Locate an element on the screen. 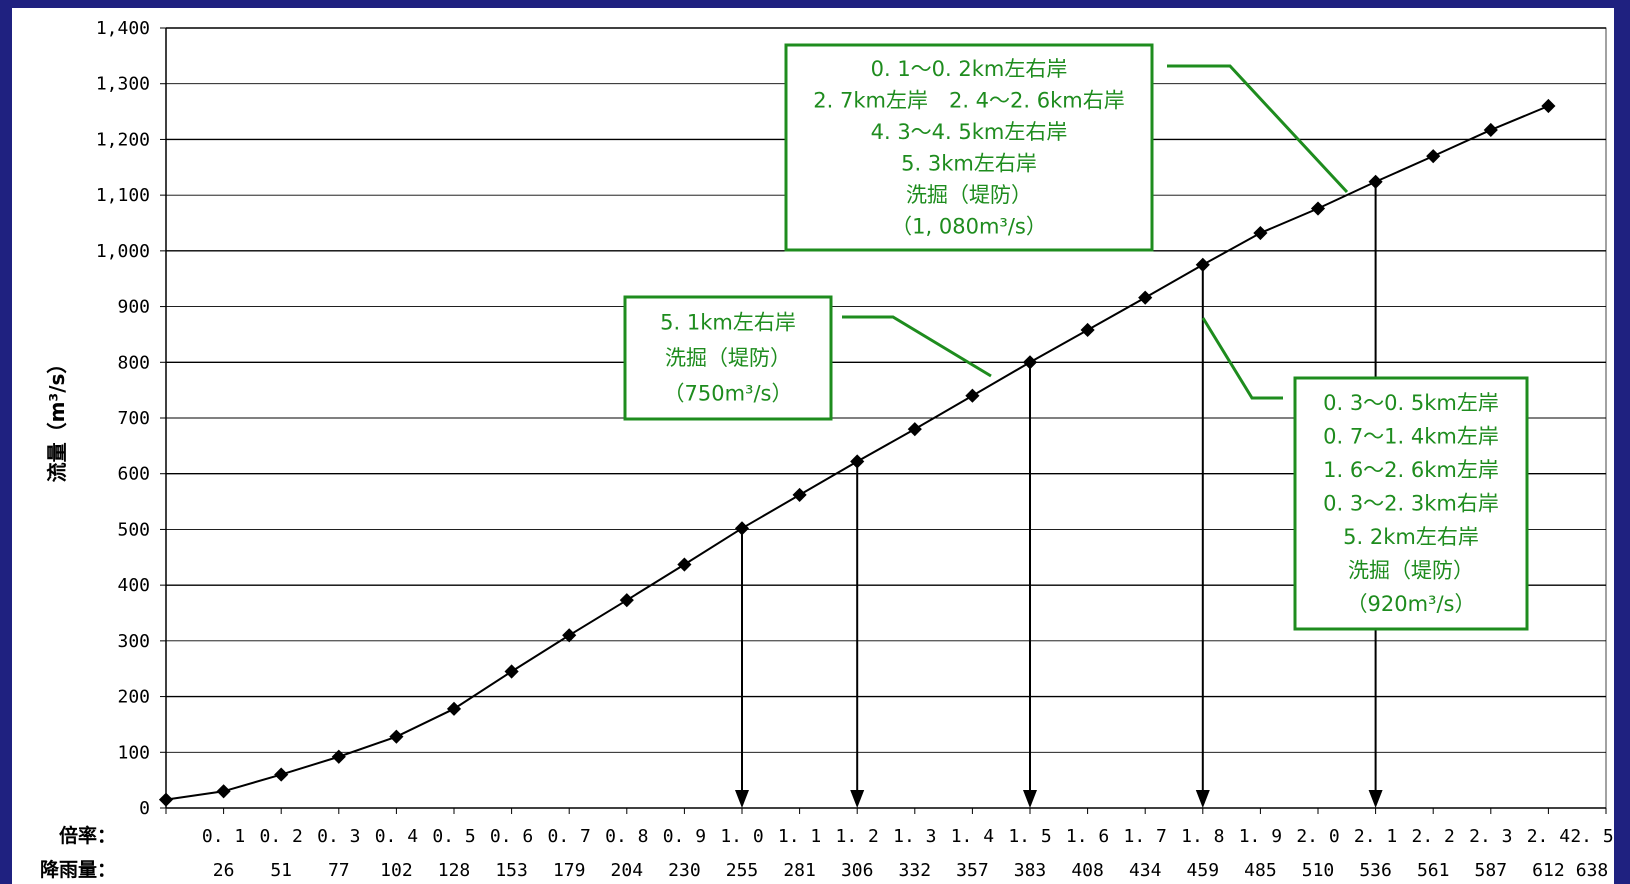  x-tick-label-ratio: 0. 9 is located at coordinates (684, 836).